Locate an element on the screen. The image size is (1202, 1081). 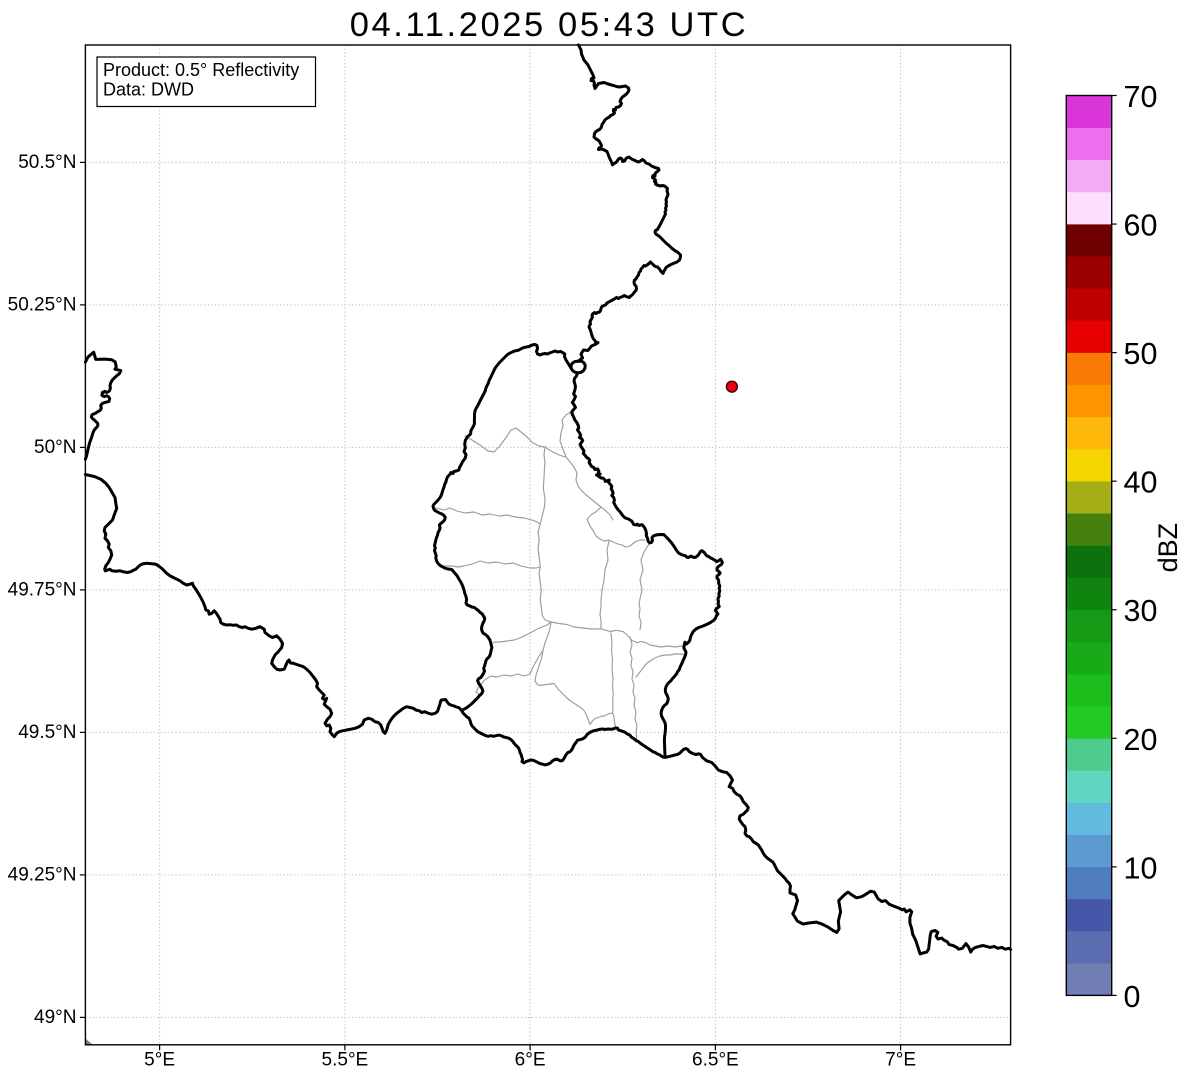
svg-text: 7°E is located at coordinates (900, 1060).